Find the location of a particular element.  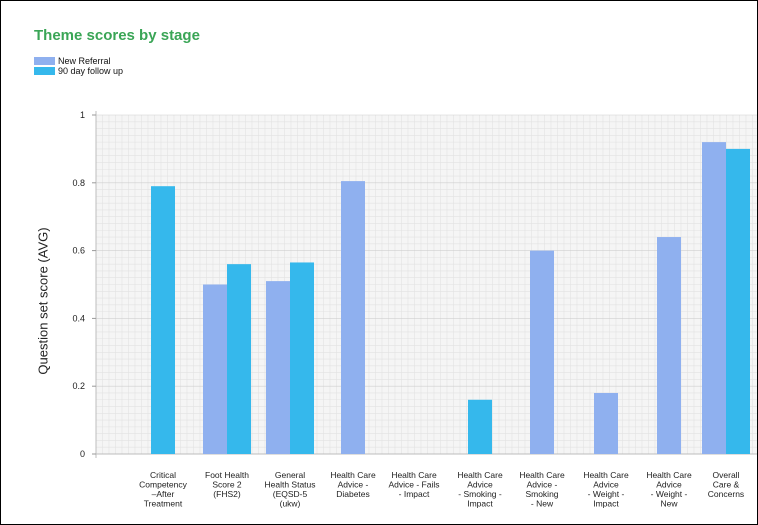

legend: New Referral 90 day follow up is located at coordinates (78, 66).